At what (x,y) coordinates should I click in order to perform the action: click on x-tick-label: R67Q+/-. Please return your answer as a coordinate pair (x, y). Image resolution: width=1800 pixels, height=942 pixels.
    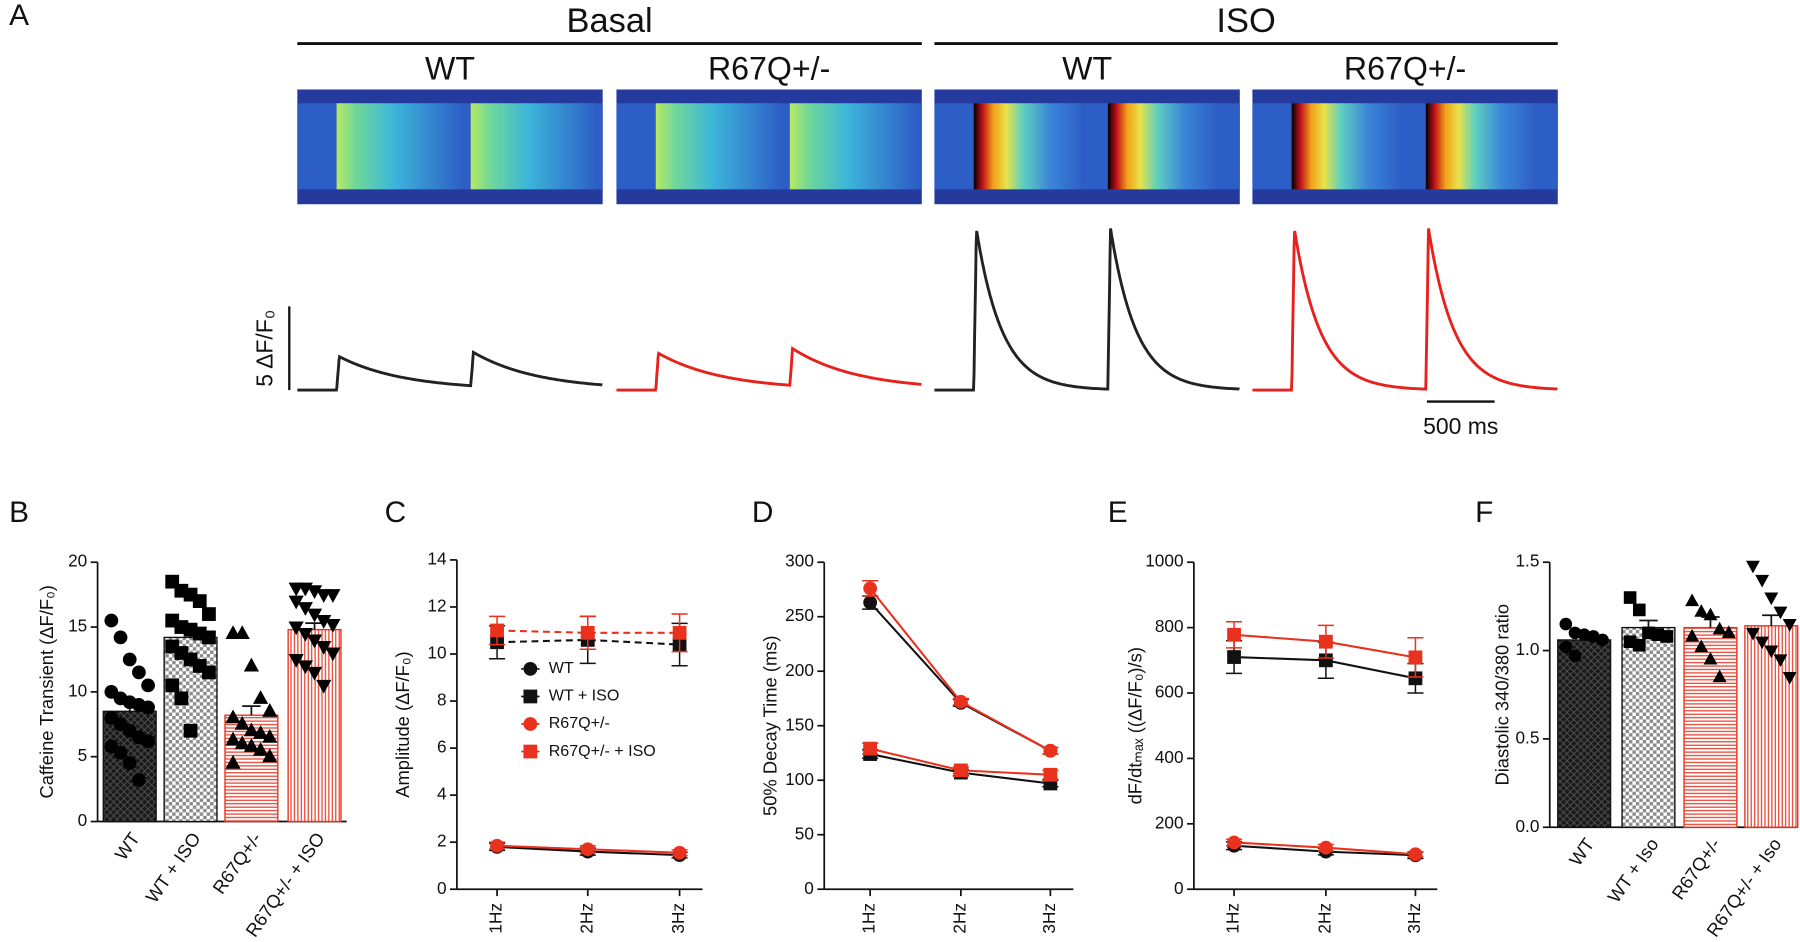
    Looking at the image, I should click on (236, 862).